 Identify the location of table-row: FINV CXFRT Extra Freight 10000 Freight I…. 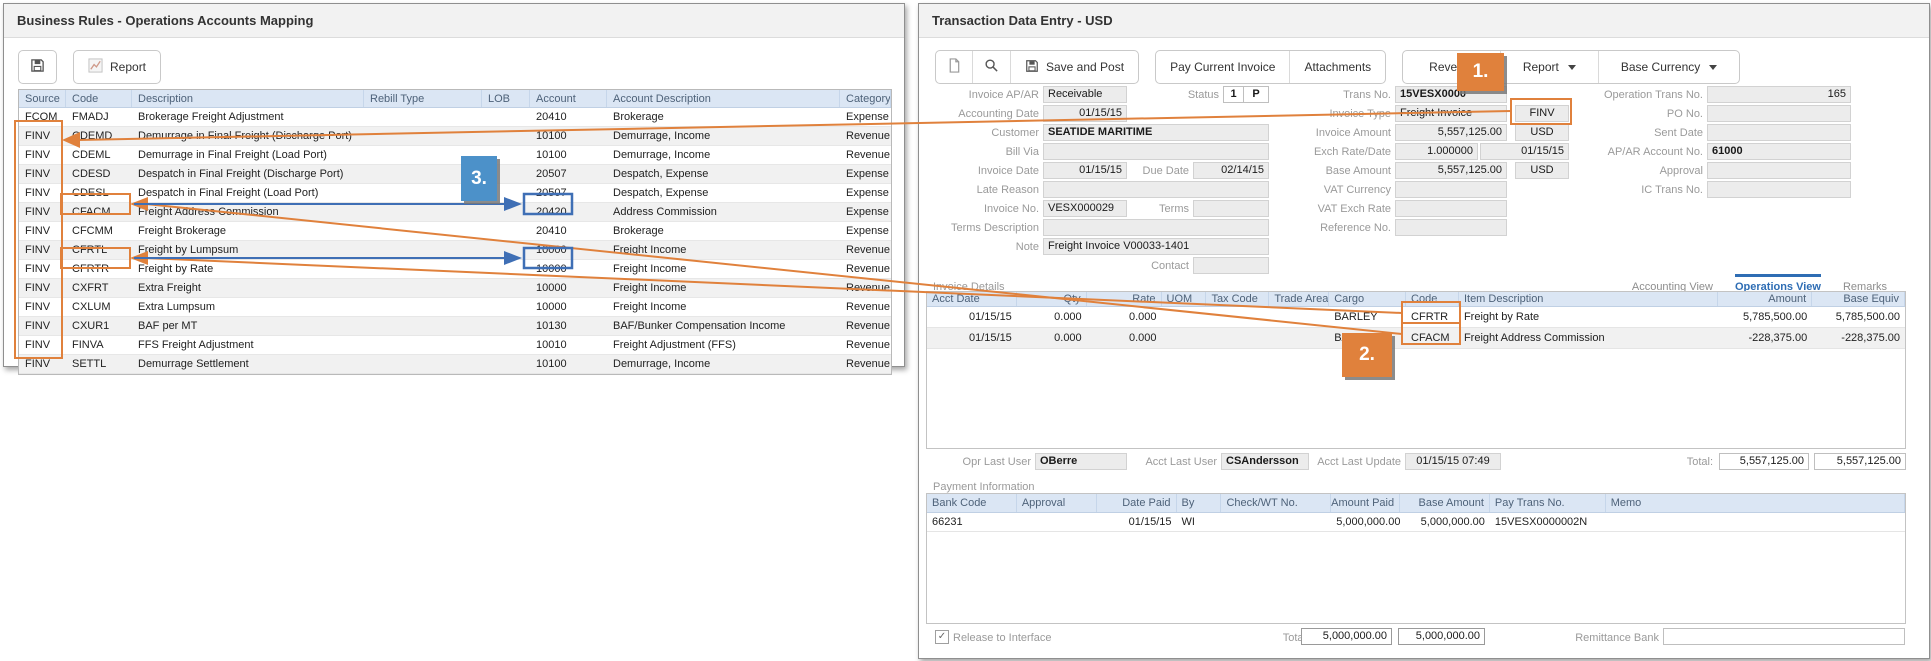
(455, 288).